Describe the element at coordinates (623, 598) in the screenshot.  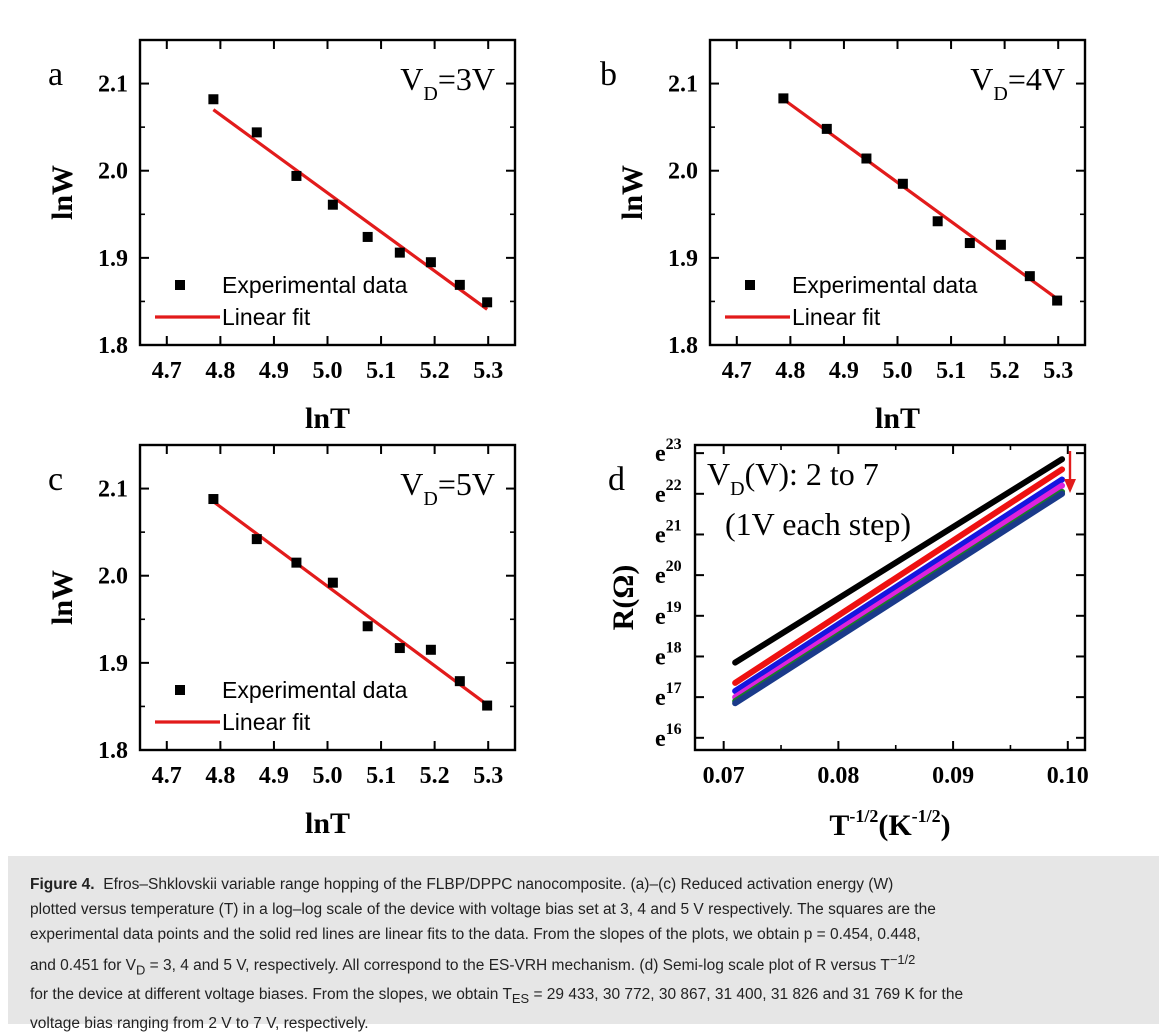
I see `y-axis-label: R(Ω)` at that location.